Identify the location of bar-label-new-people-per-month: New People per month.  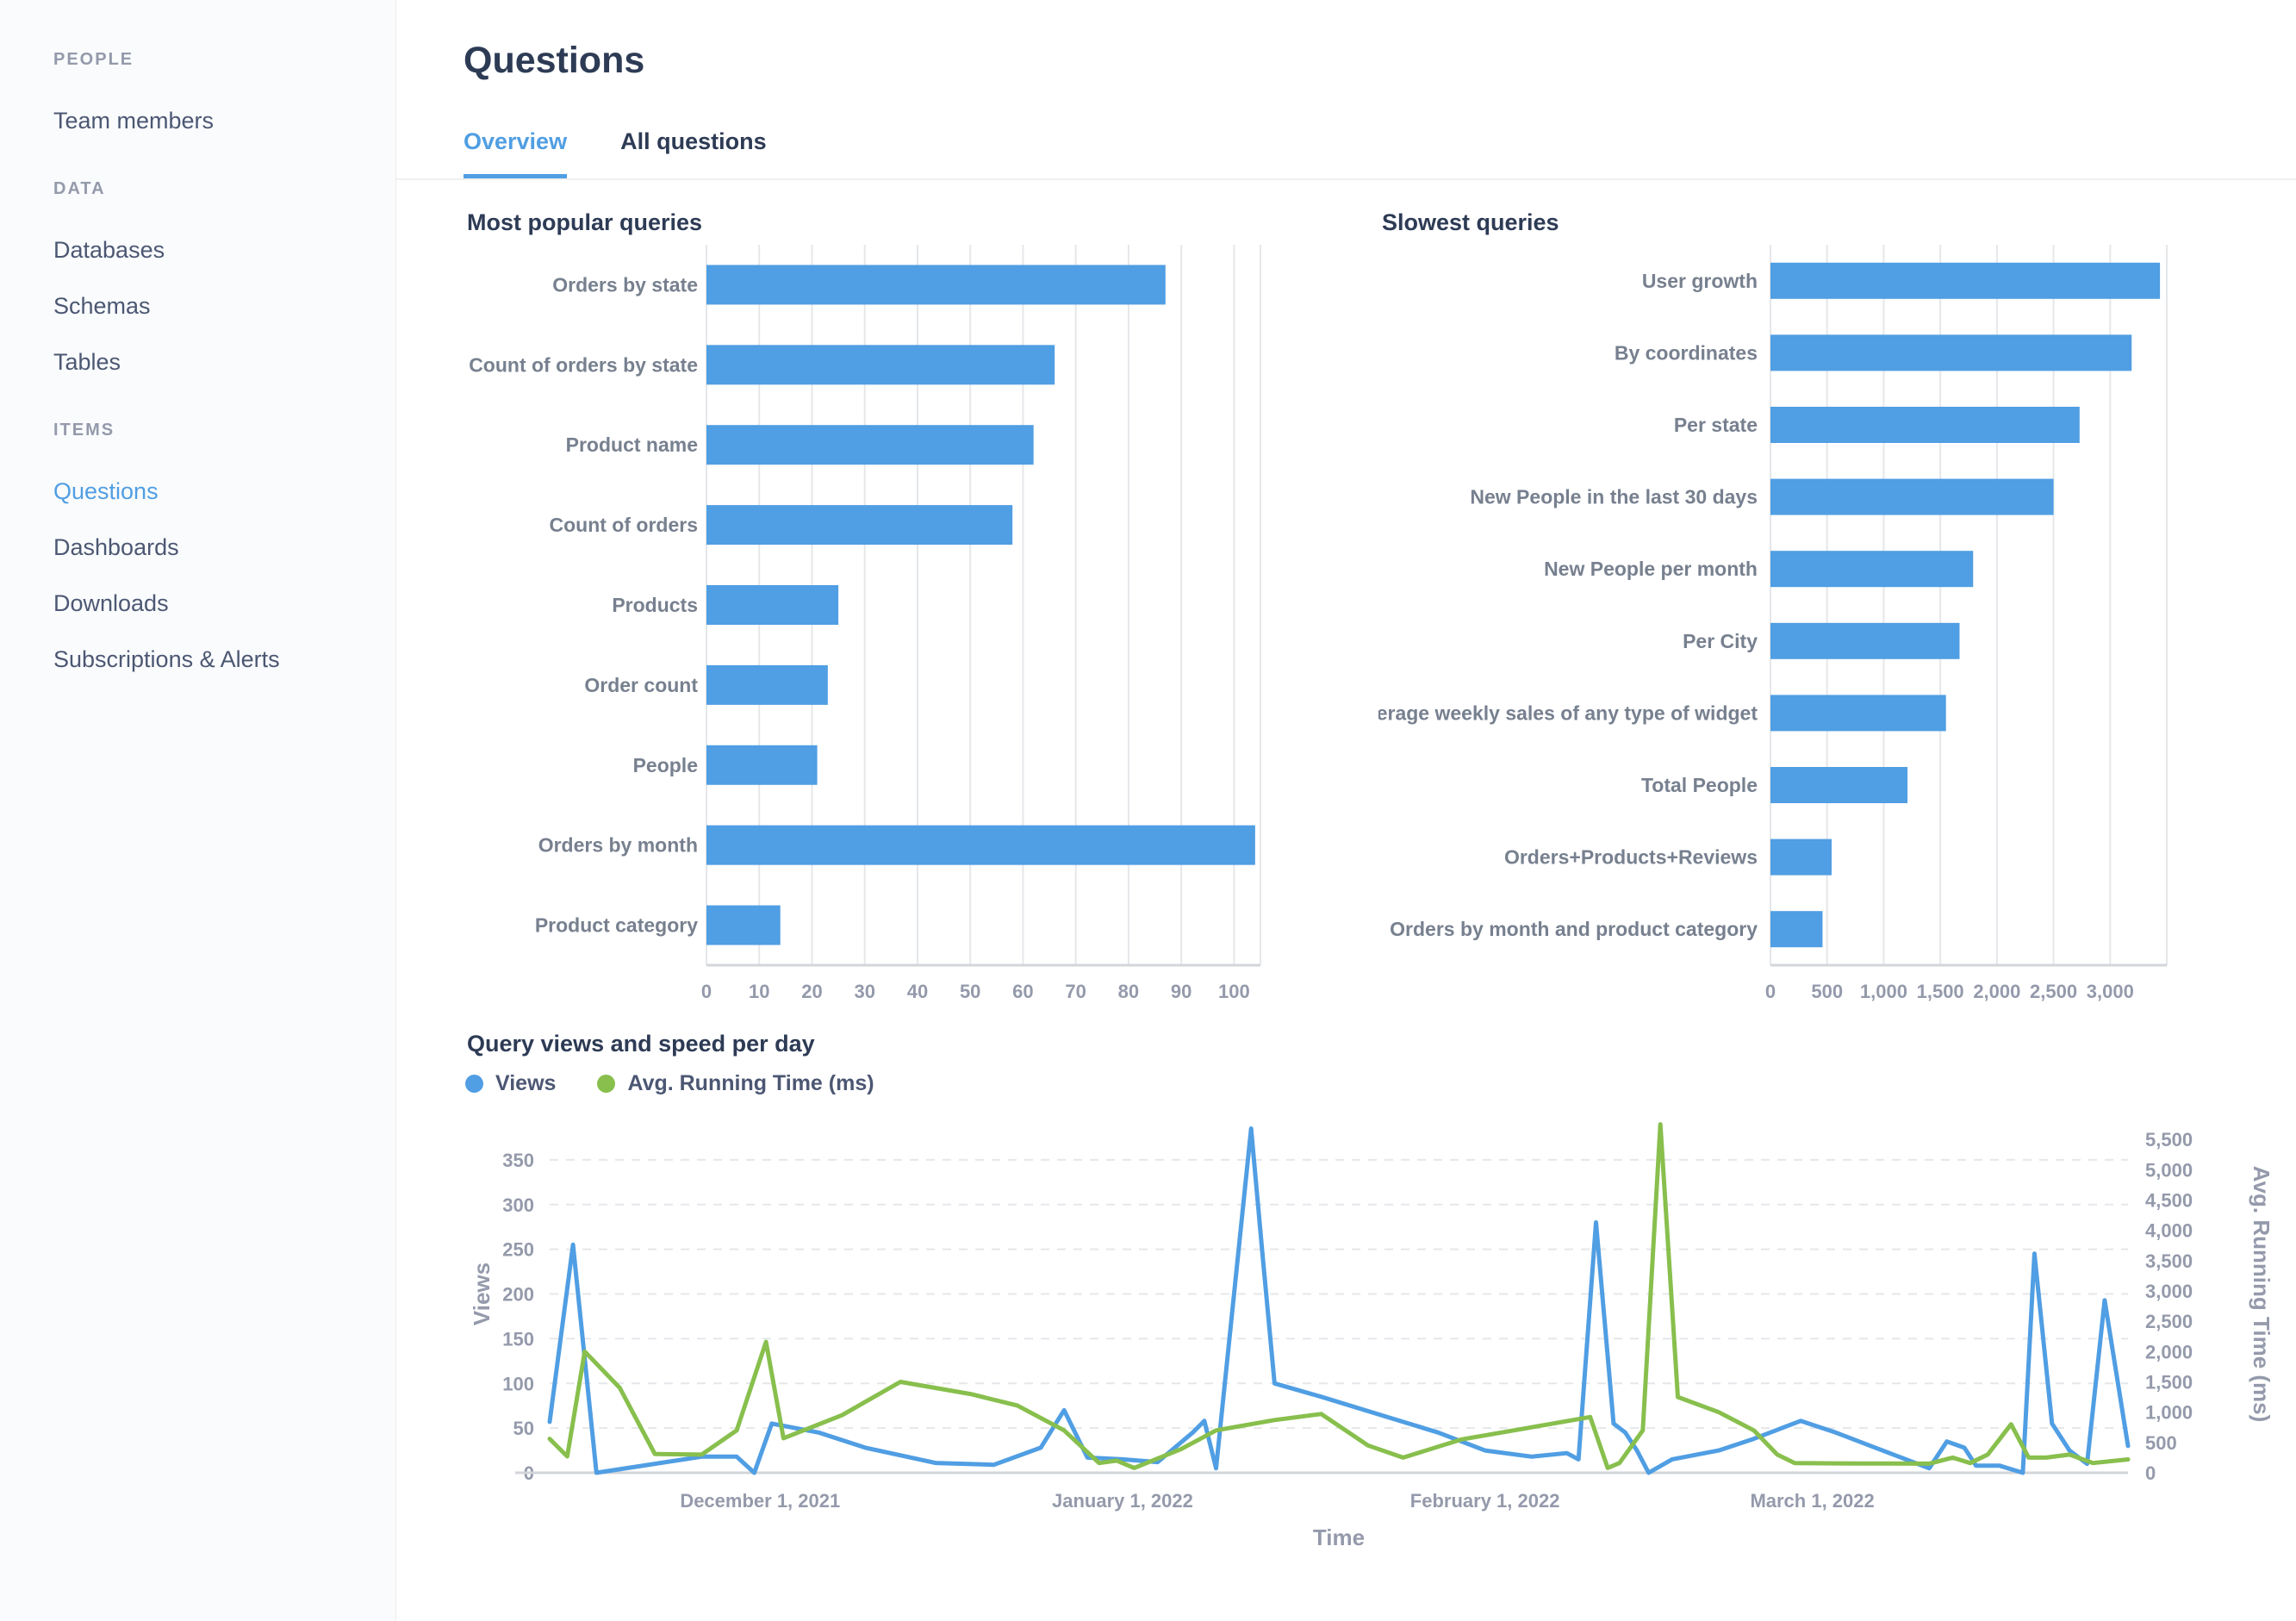
(1651, 569).